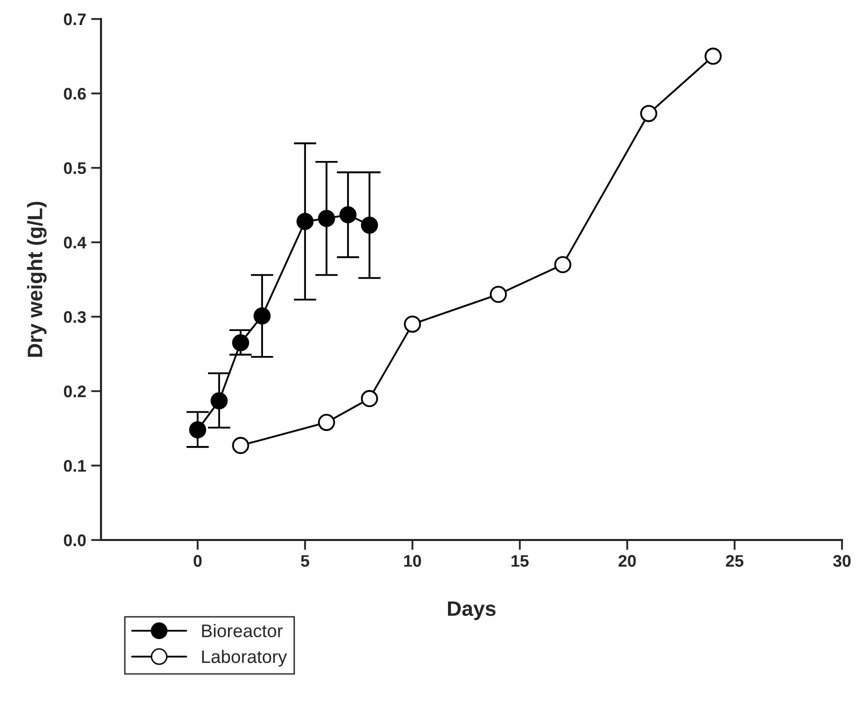 This screenshot has height=708, width=856. Describe the element at coordinates (37, 279) in the screenshot. I see `y-axis-title: Dry weight (g/L)` at that location.